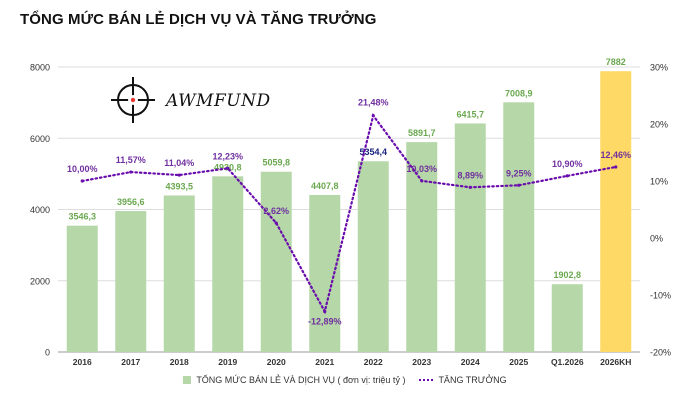 The width and height of the screenshot is (690, 404). What do you see at coordinates (470, 114) in the screenshot?
I see `bar-value-label: 6415,7` at bounding box center [470, 114].